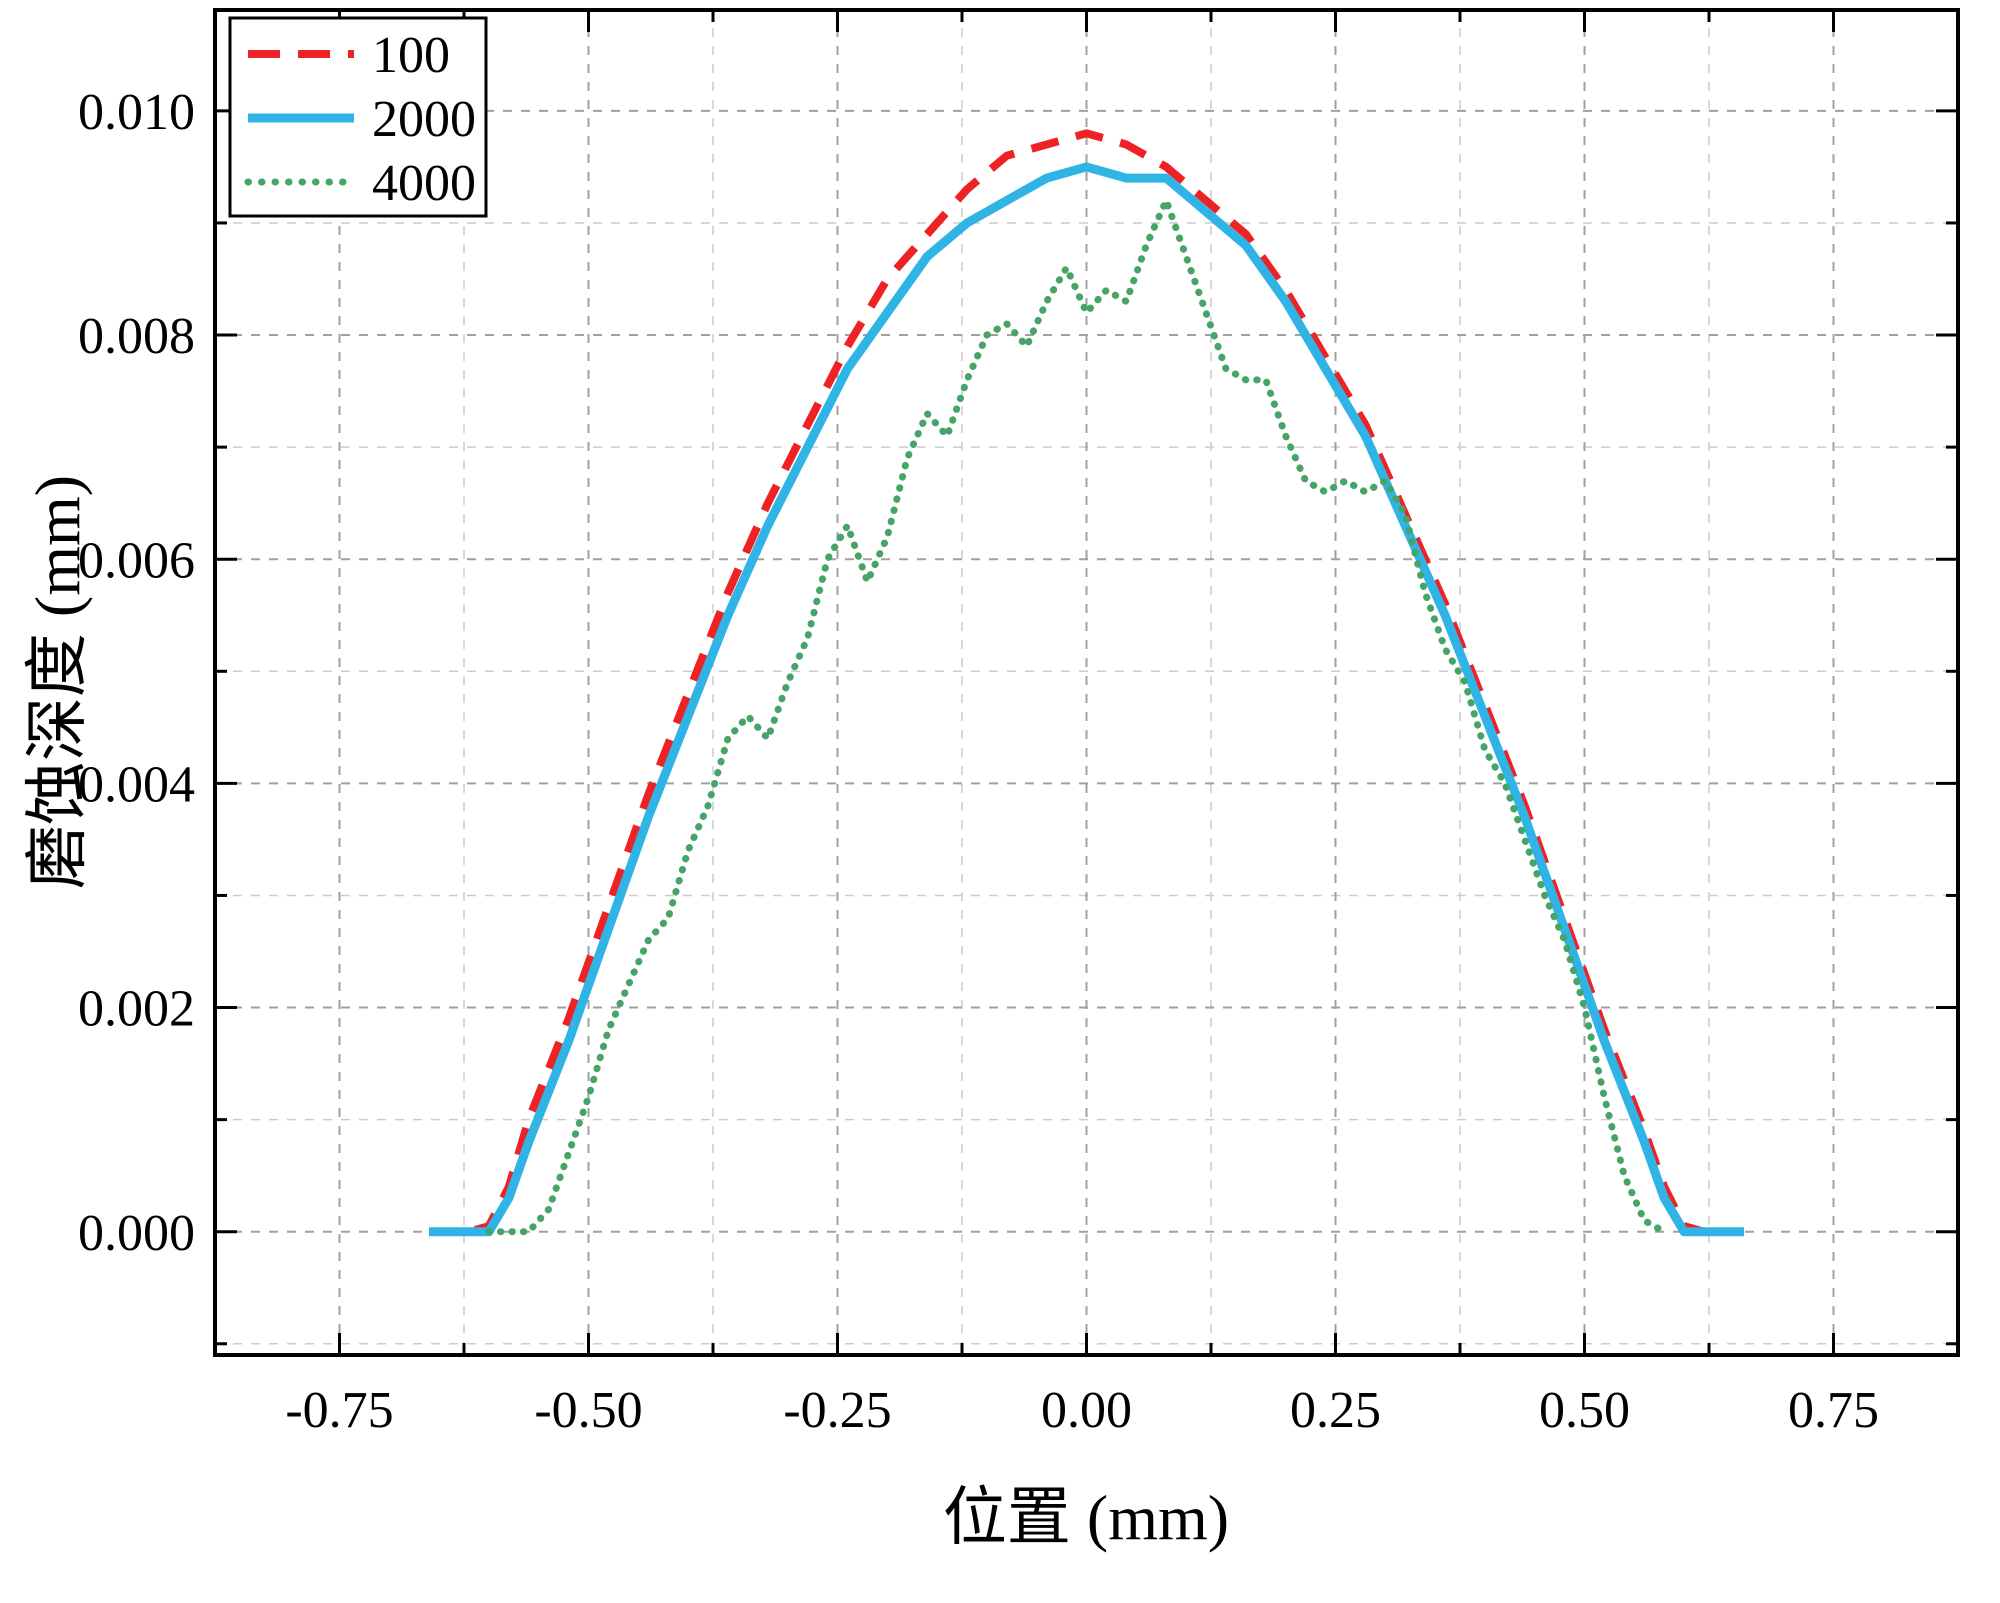  Describe the element at coordinates (1335, 1410) in the screenshot. I see `x-tick-label: 0.25` at that location.